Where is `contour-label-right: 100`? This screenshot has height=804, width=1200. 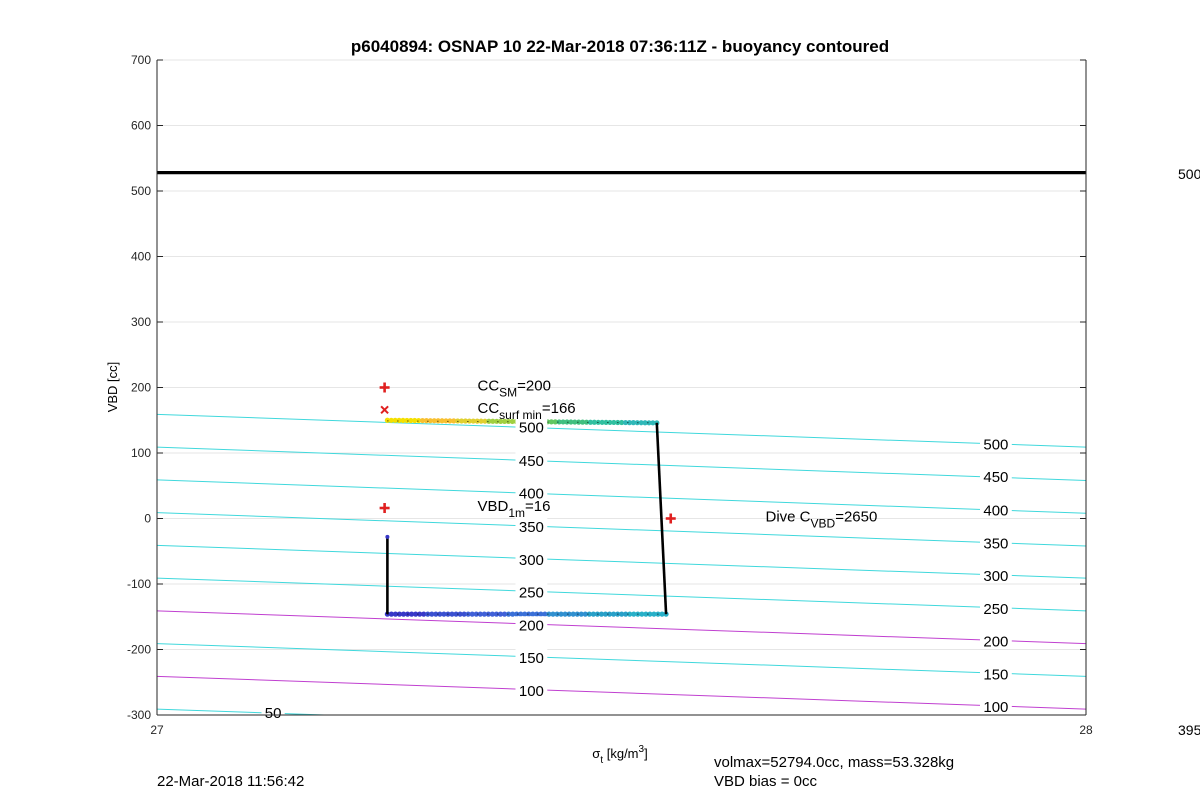 contour-label-right: 100 is located at coordinates (995, 707).